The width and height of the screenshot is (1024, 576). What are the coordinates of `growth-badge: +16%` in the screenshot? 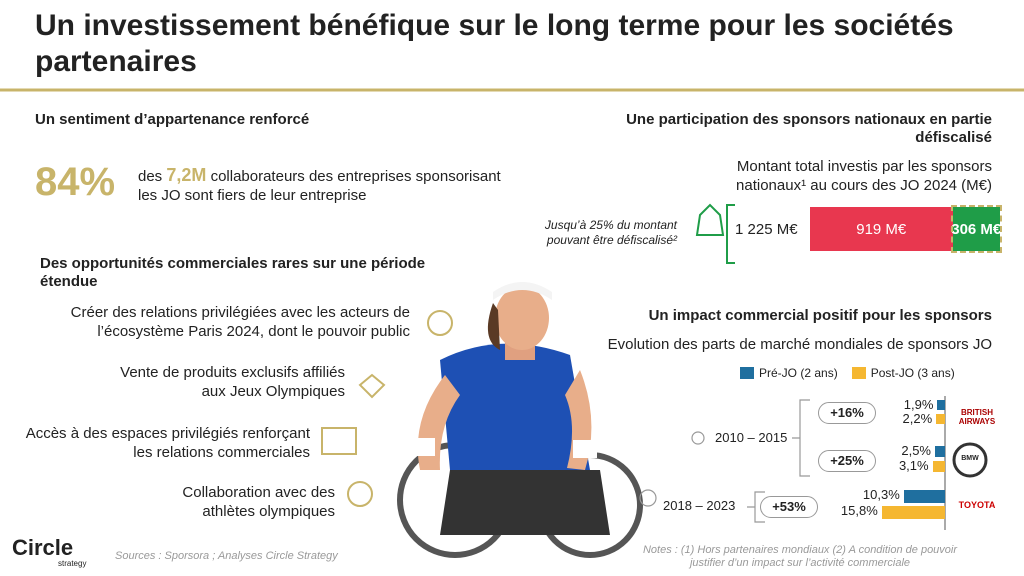 It's located at (847, 413).